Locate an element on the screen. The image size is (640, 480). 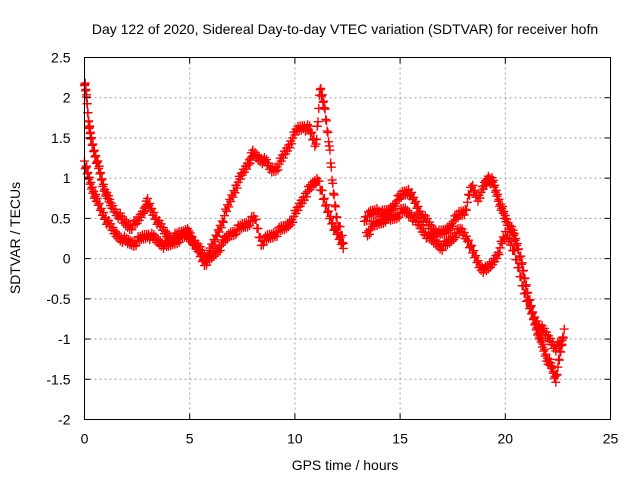
y-tick-label: 1.5 is located at coordinates (61, 138).